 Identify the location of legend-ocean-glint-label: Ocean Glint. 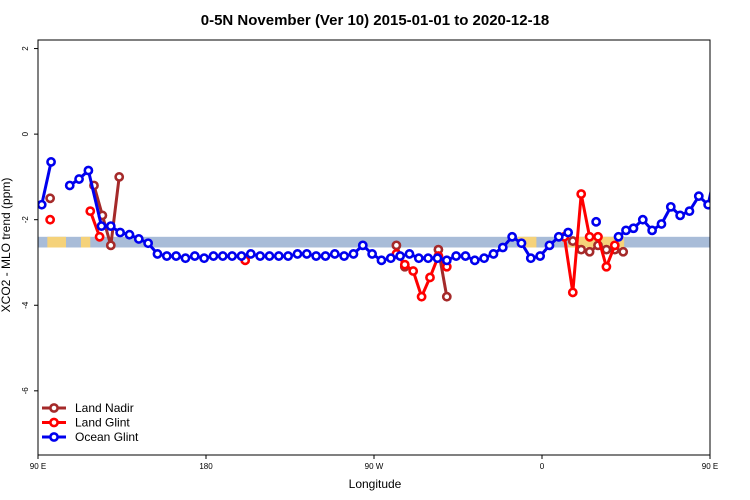
(107, 437).